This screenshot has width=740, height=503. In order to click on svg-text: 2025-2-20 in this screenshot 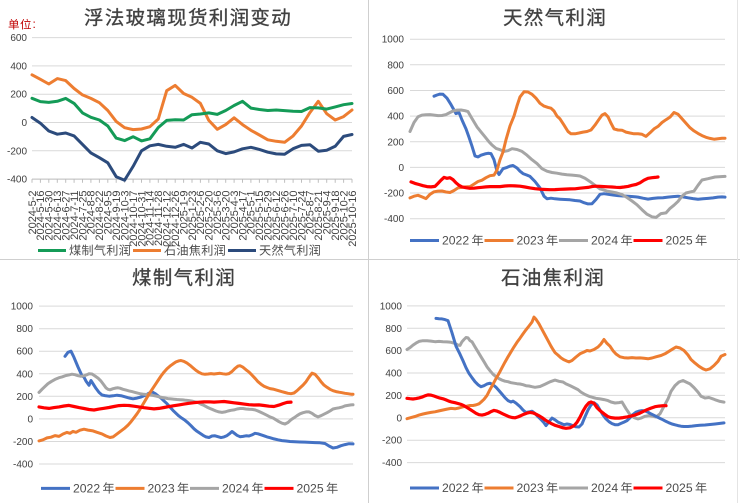, I will do `click(210, 216)`.